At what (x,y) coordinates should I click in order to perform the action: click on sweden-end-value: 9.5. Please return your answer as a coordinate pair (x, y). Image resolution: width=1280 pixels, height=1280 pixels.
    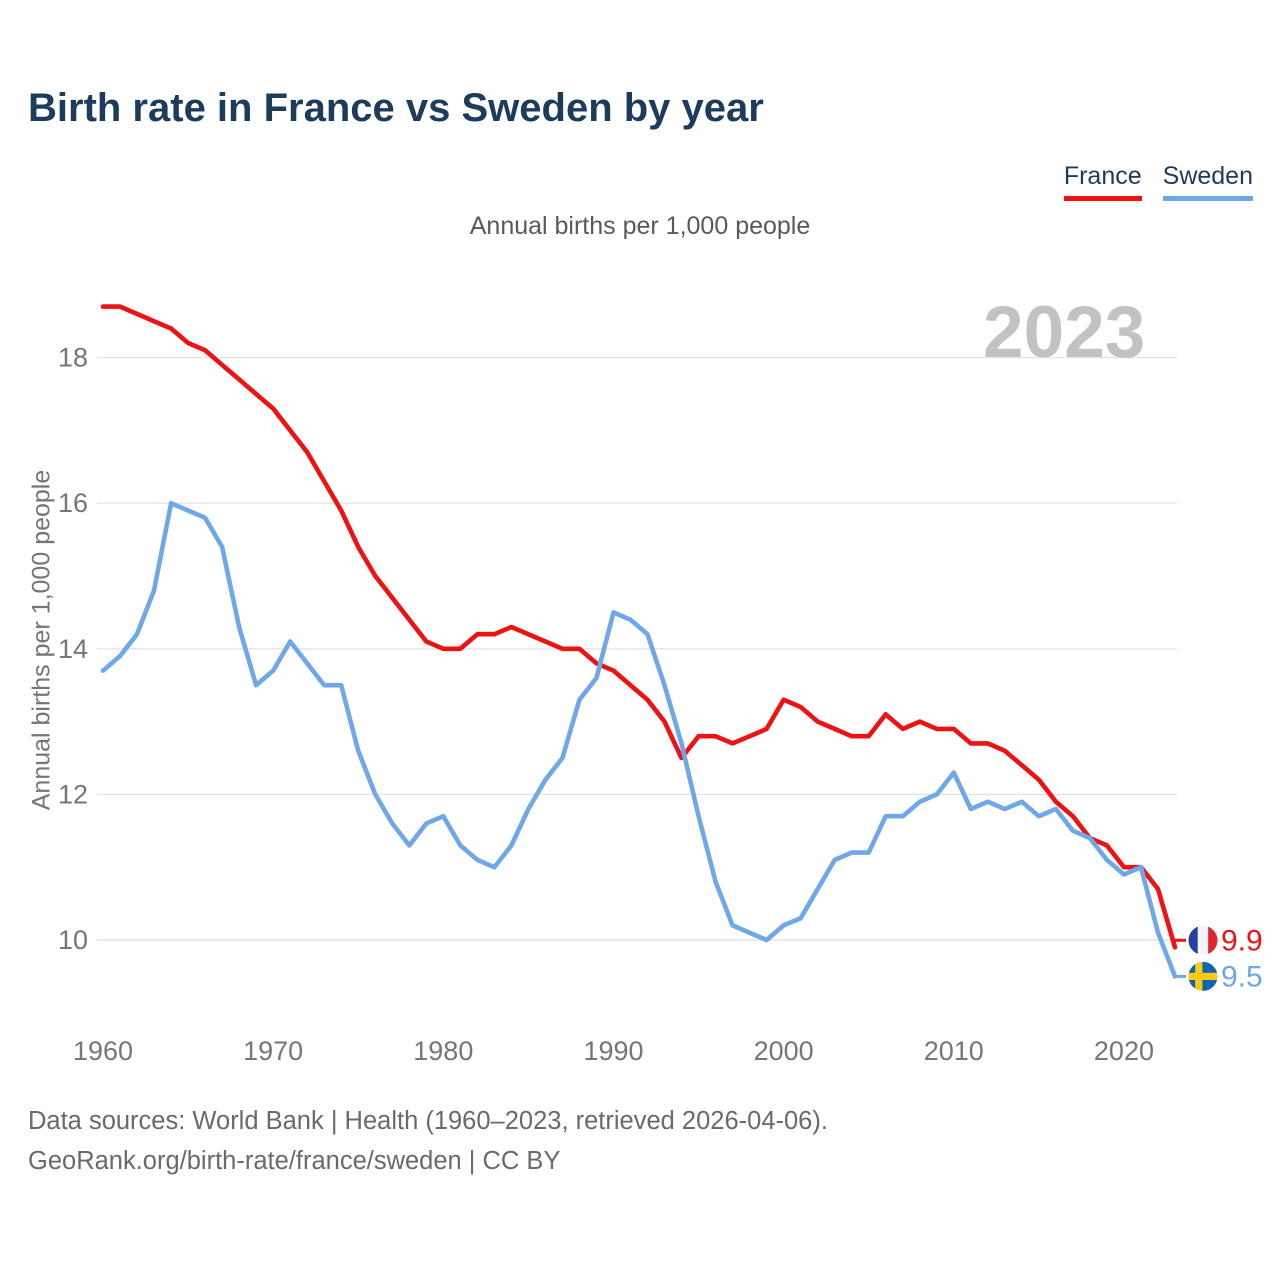
    Looking at the image, I should click on (1242, 976).